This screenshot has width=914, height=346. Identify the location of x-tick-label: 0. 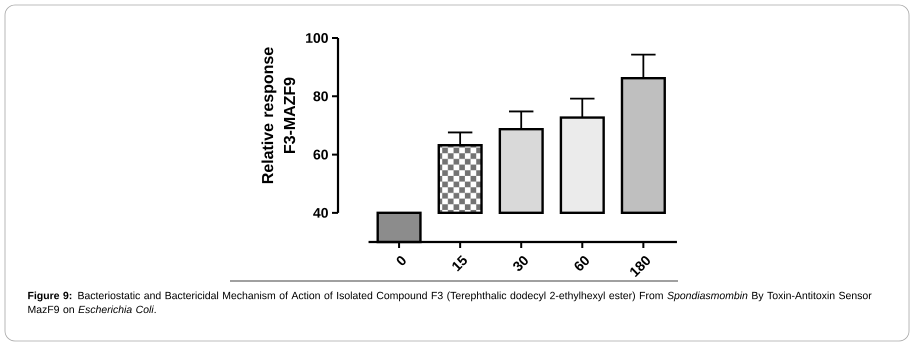
(401, 261).